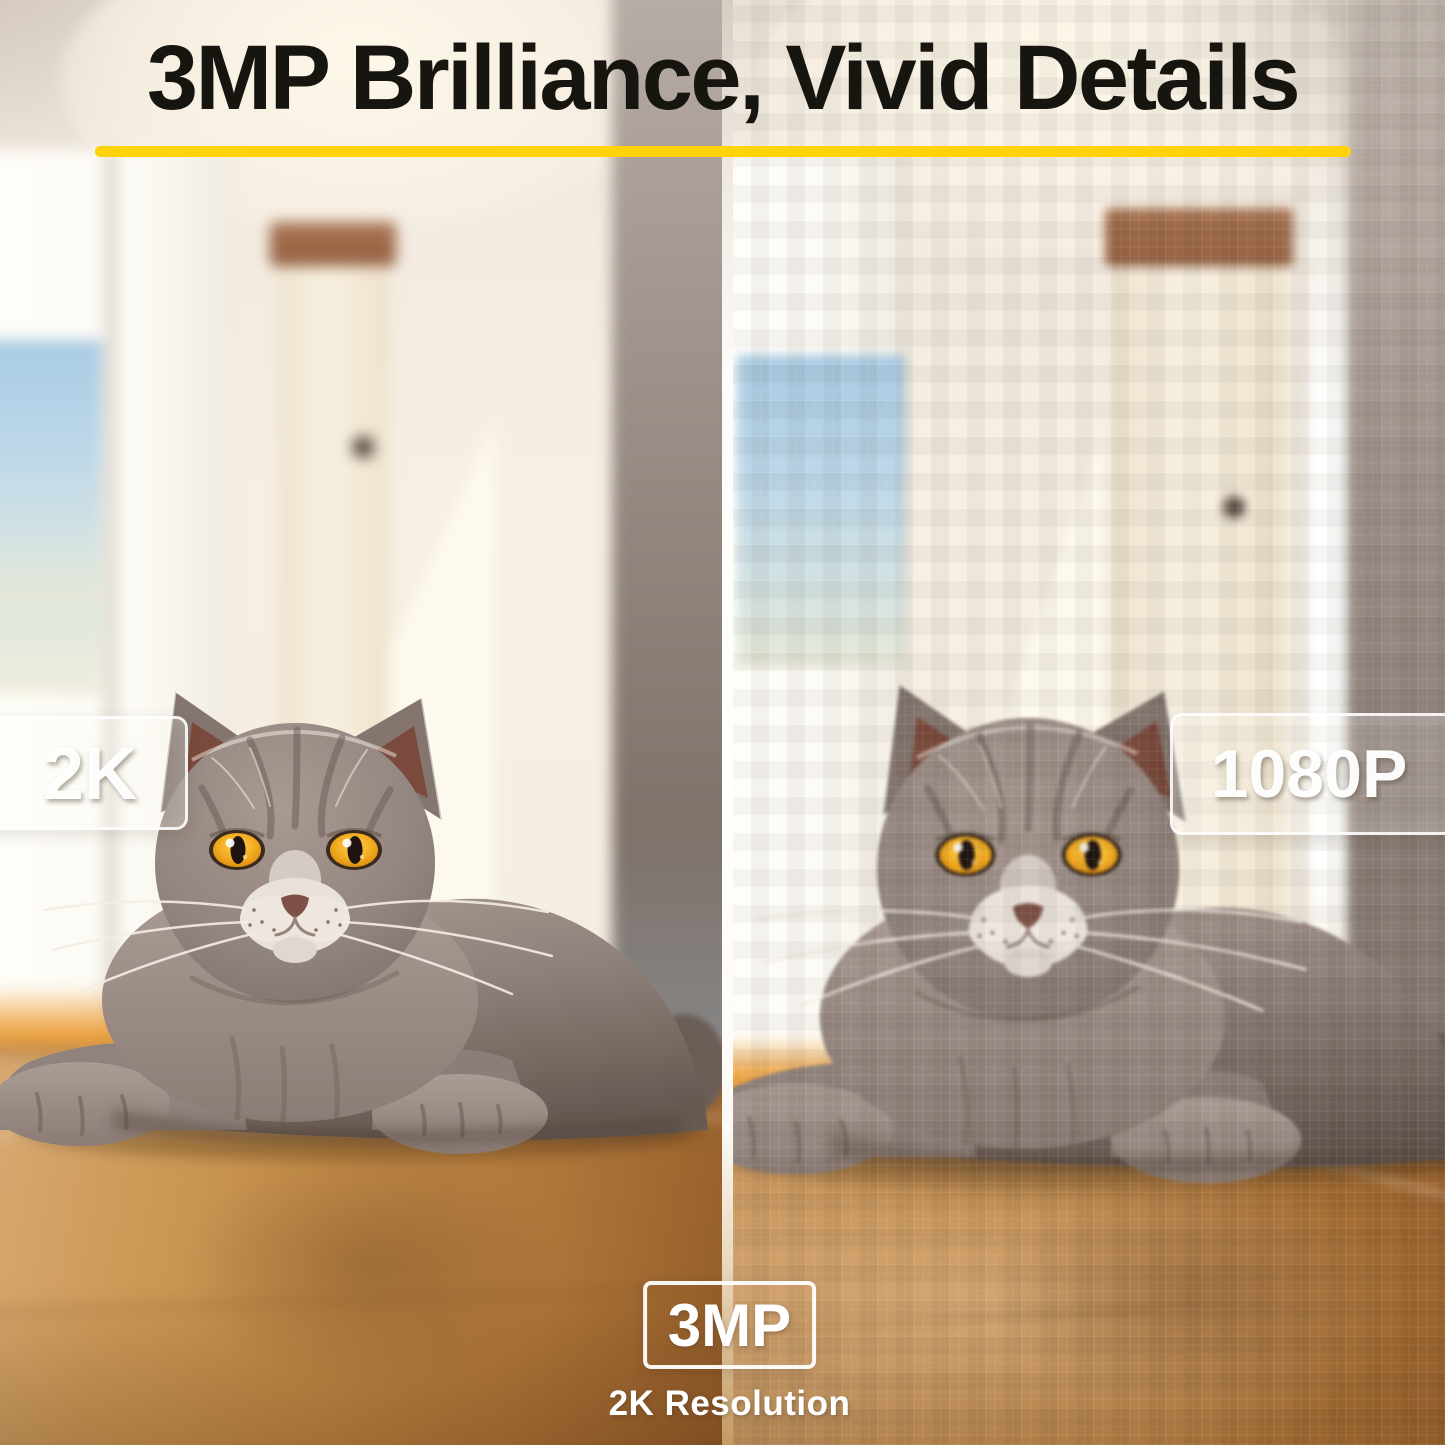  I want to click on window-sky-right, so click(821, 510).